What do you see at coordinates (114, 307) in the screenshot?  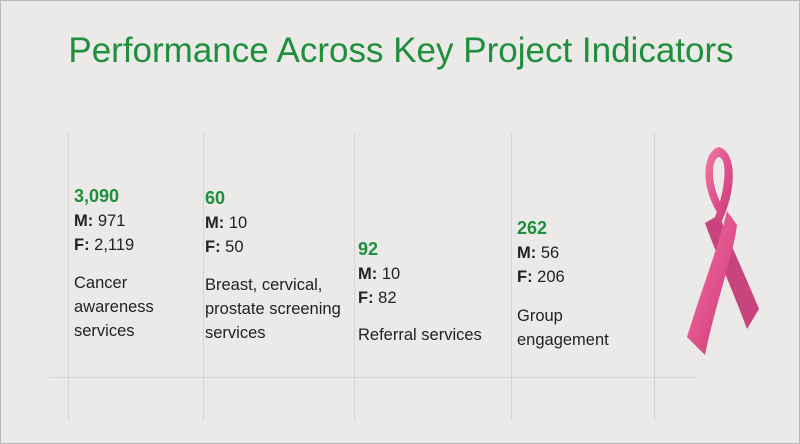 I see `indicator-description: Cancer awareness services` at bounding box center [114, 307].